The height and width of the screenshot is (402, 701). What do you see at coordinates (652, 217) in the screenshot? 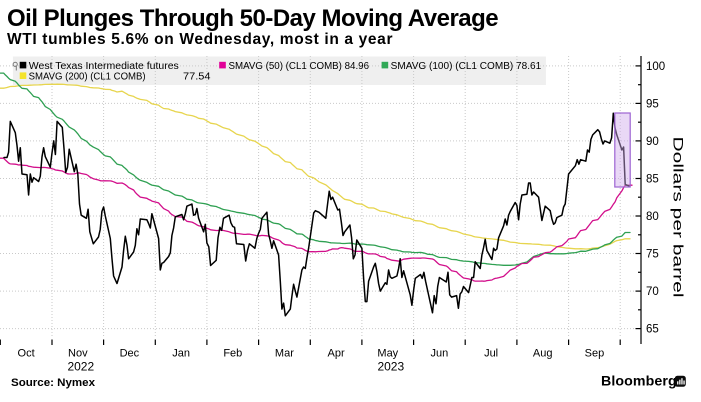
I see `svg-text: 80` at bounding box center [652, 217].